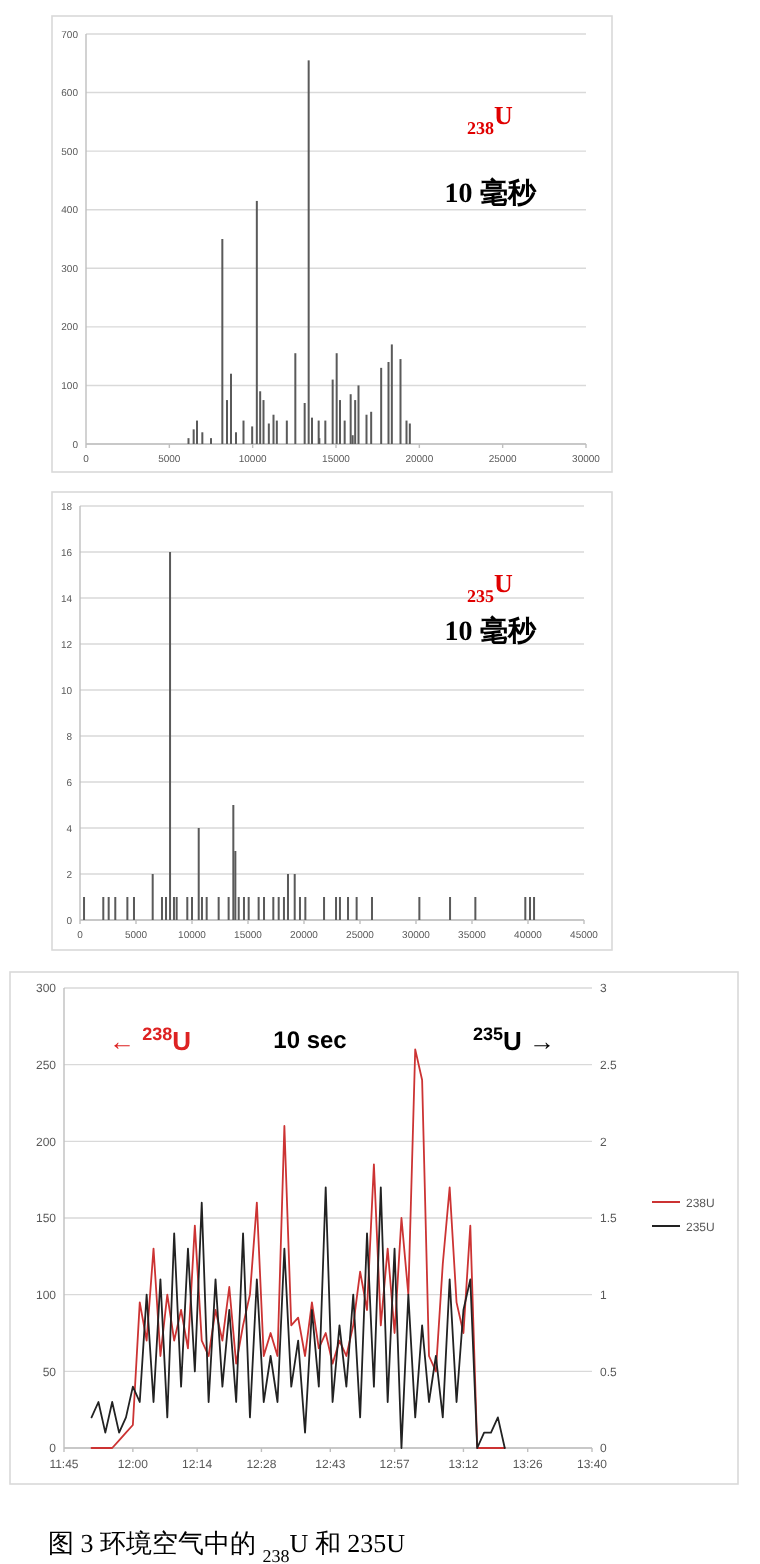 Image resolution: width=760 pixels, height=1564 pixels. I want to click on text: 10 sec, so click(310, 1040).